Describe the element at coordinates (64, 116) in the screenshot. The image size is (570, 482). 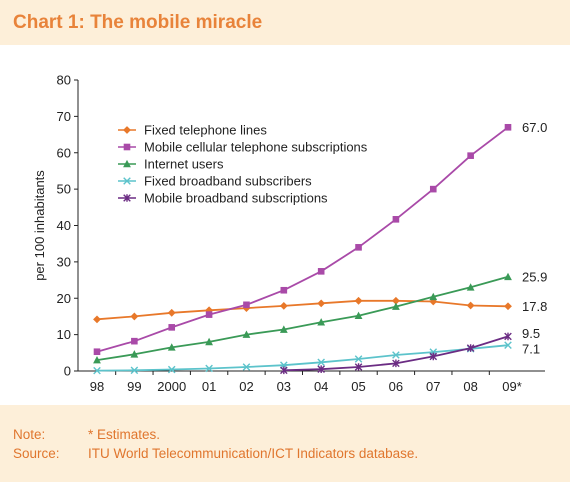
I see `y-tick-label: 70` at that location.